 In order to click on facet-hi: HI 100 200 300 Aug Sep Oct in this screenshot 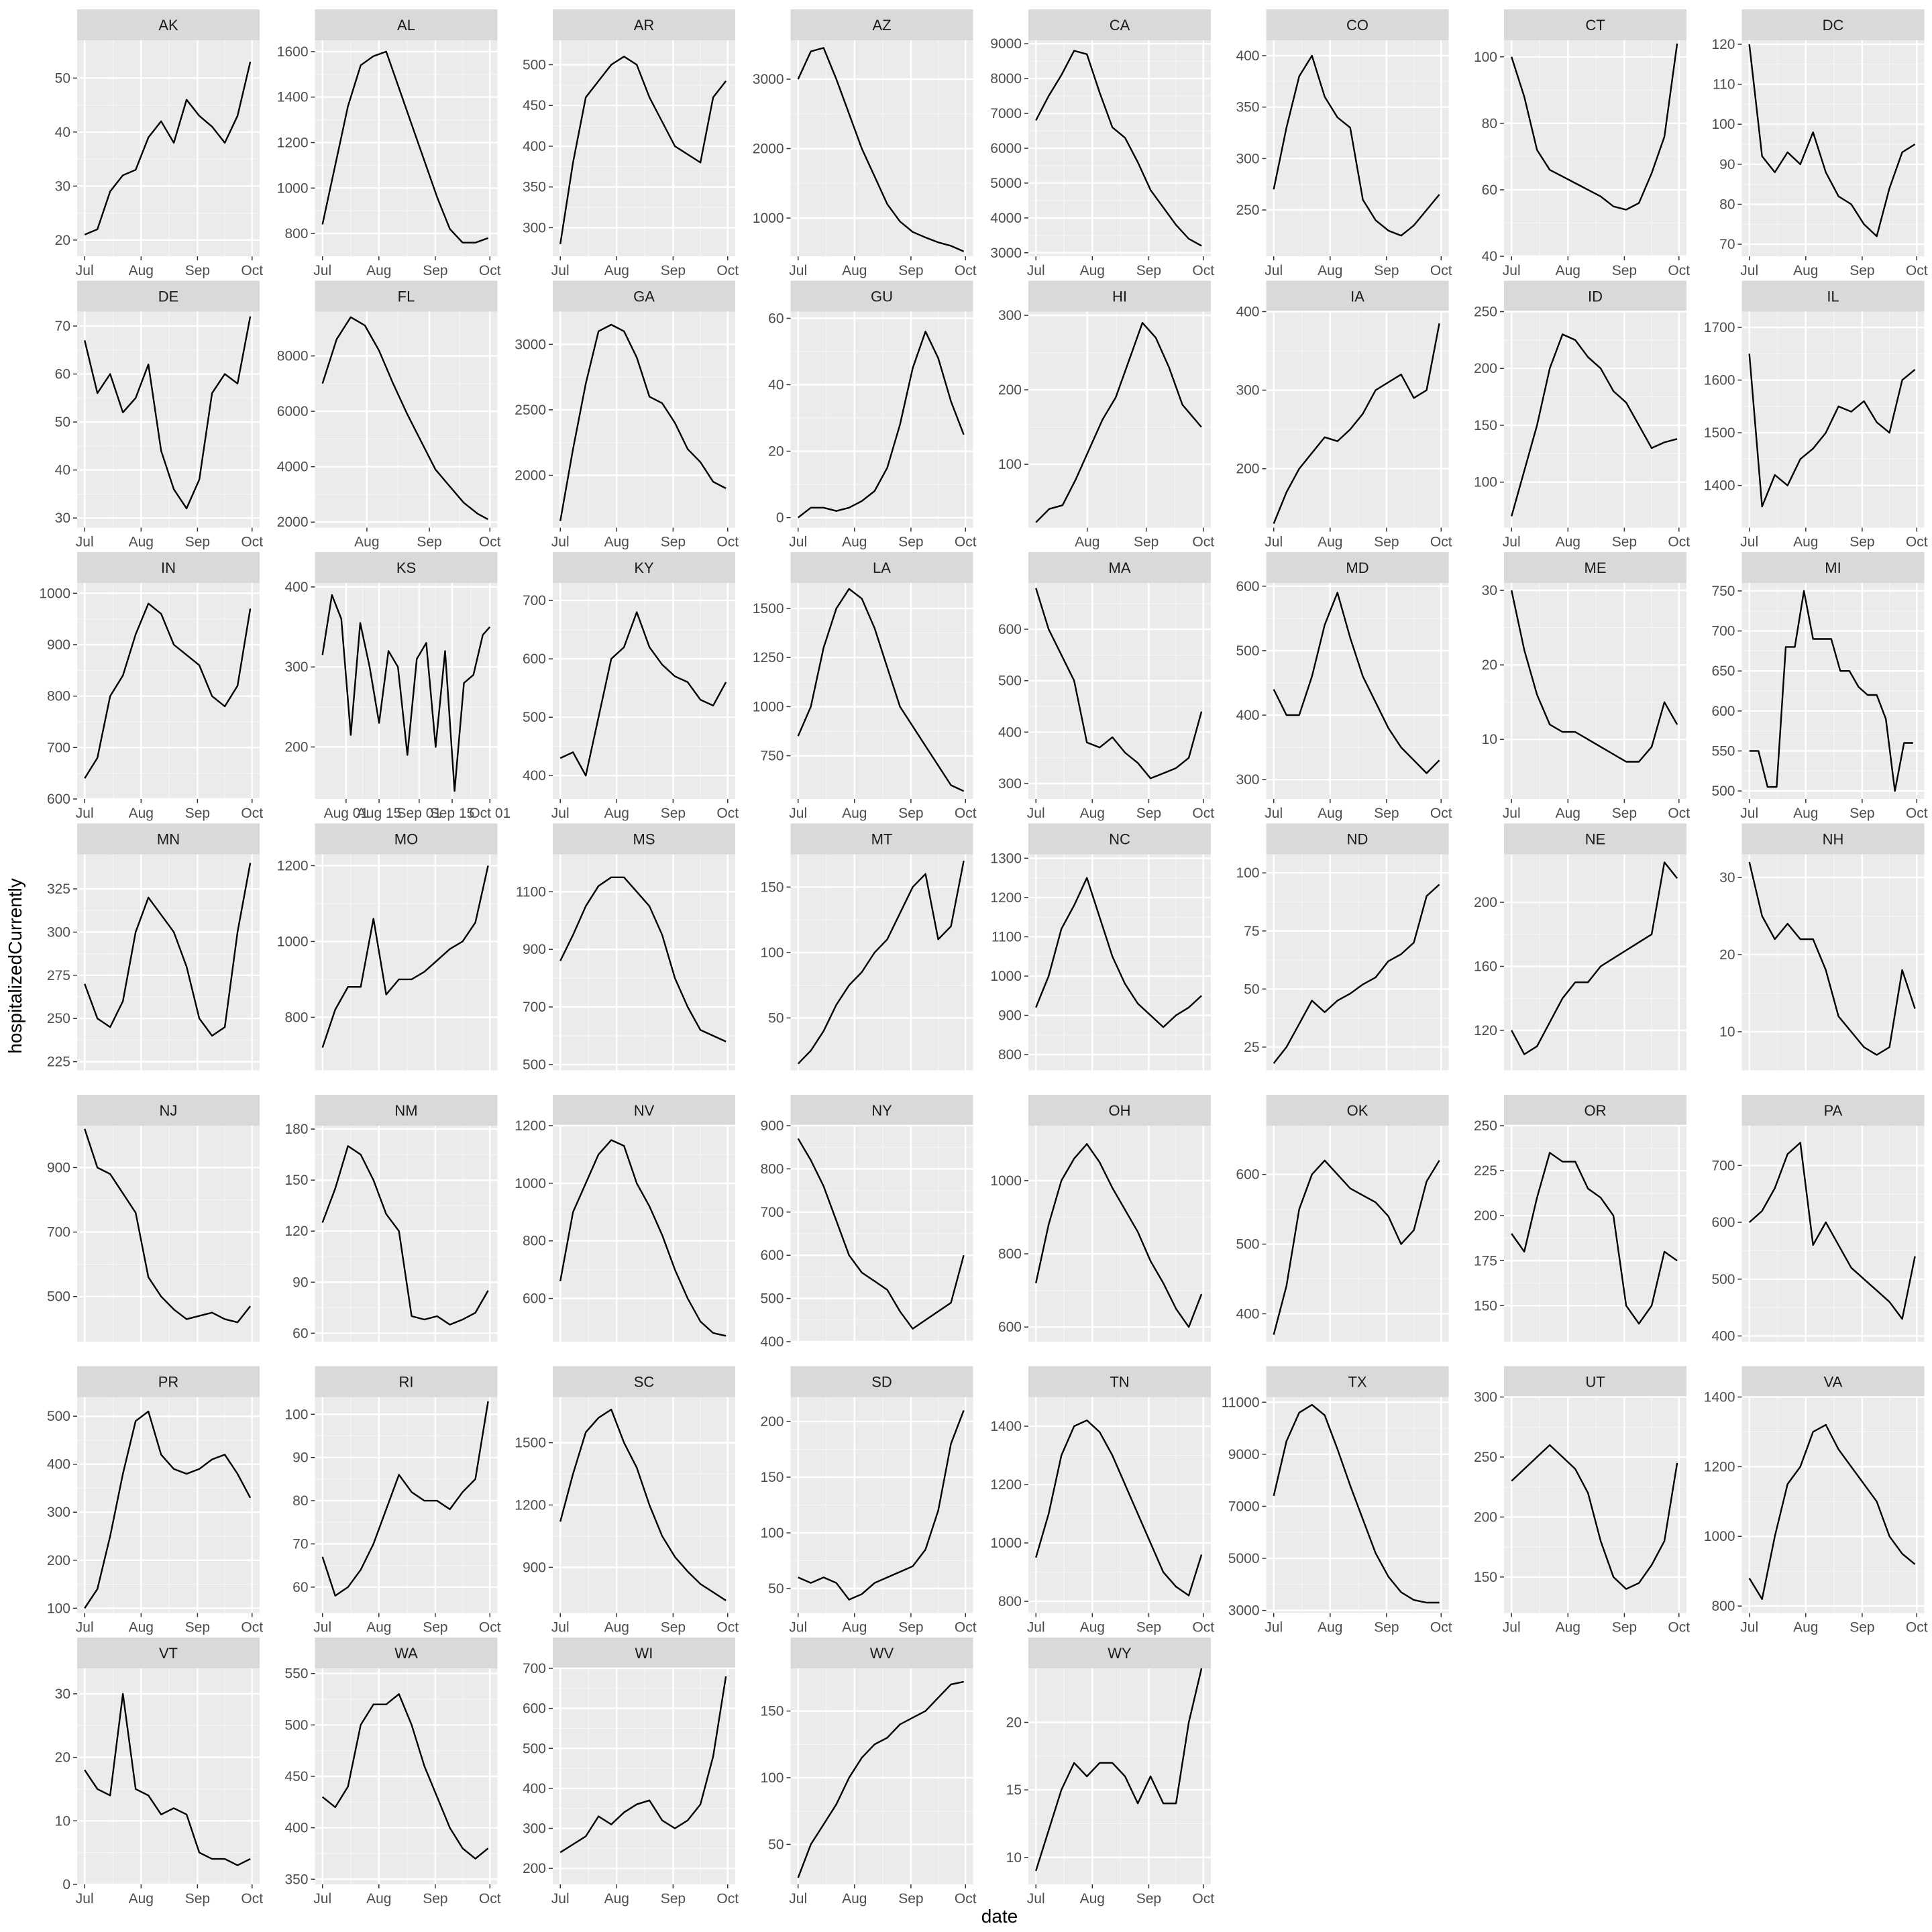, I will do `click(1106, 415)`.